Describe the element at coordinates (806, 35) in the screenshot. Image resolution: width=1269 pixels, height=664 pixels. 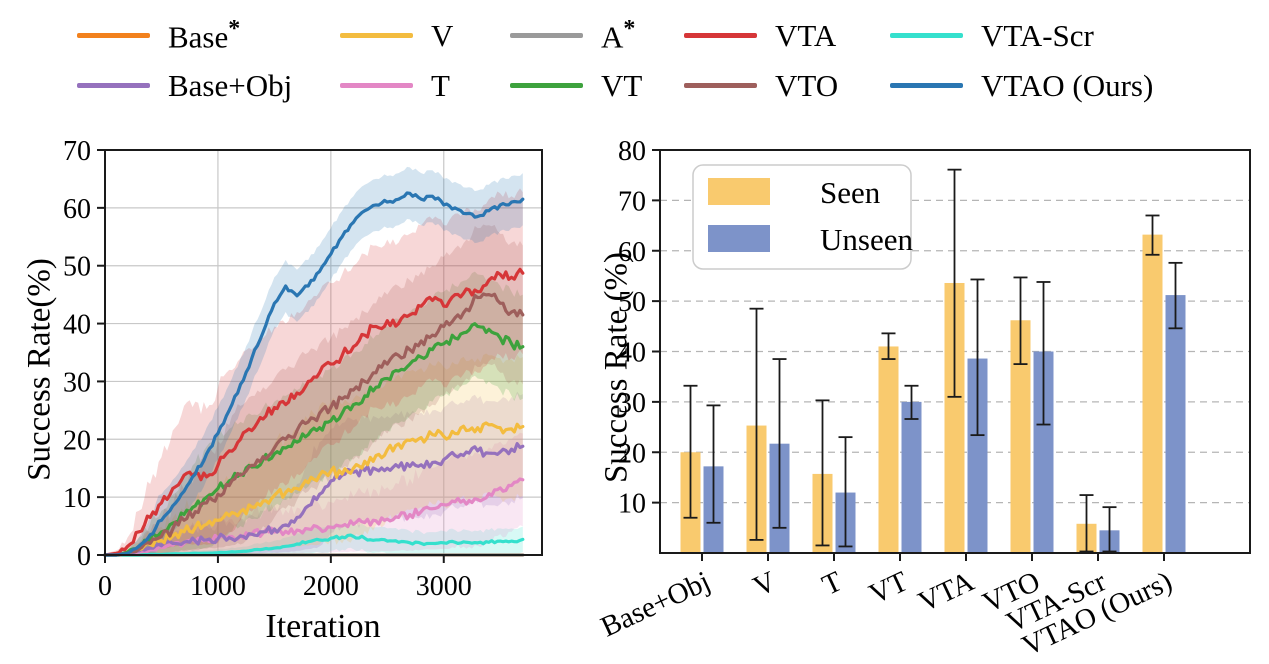
I see `legend-label: VTA` at that location.